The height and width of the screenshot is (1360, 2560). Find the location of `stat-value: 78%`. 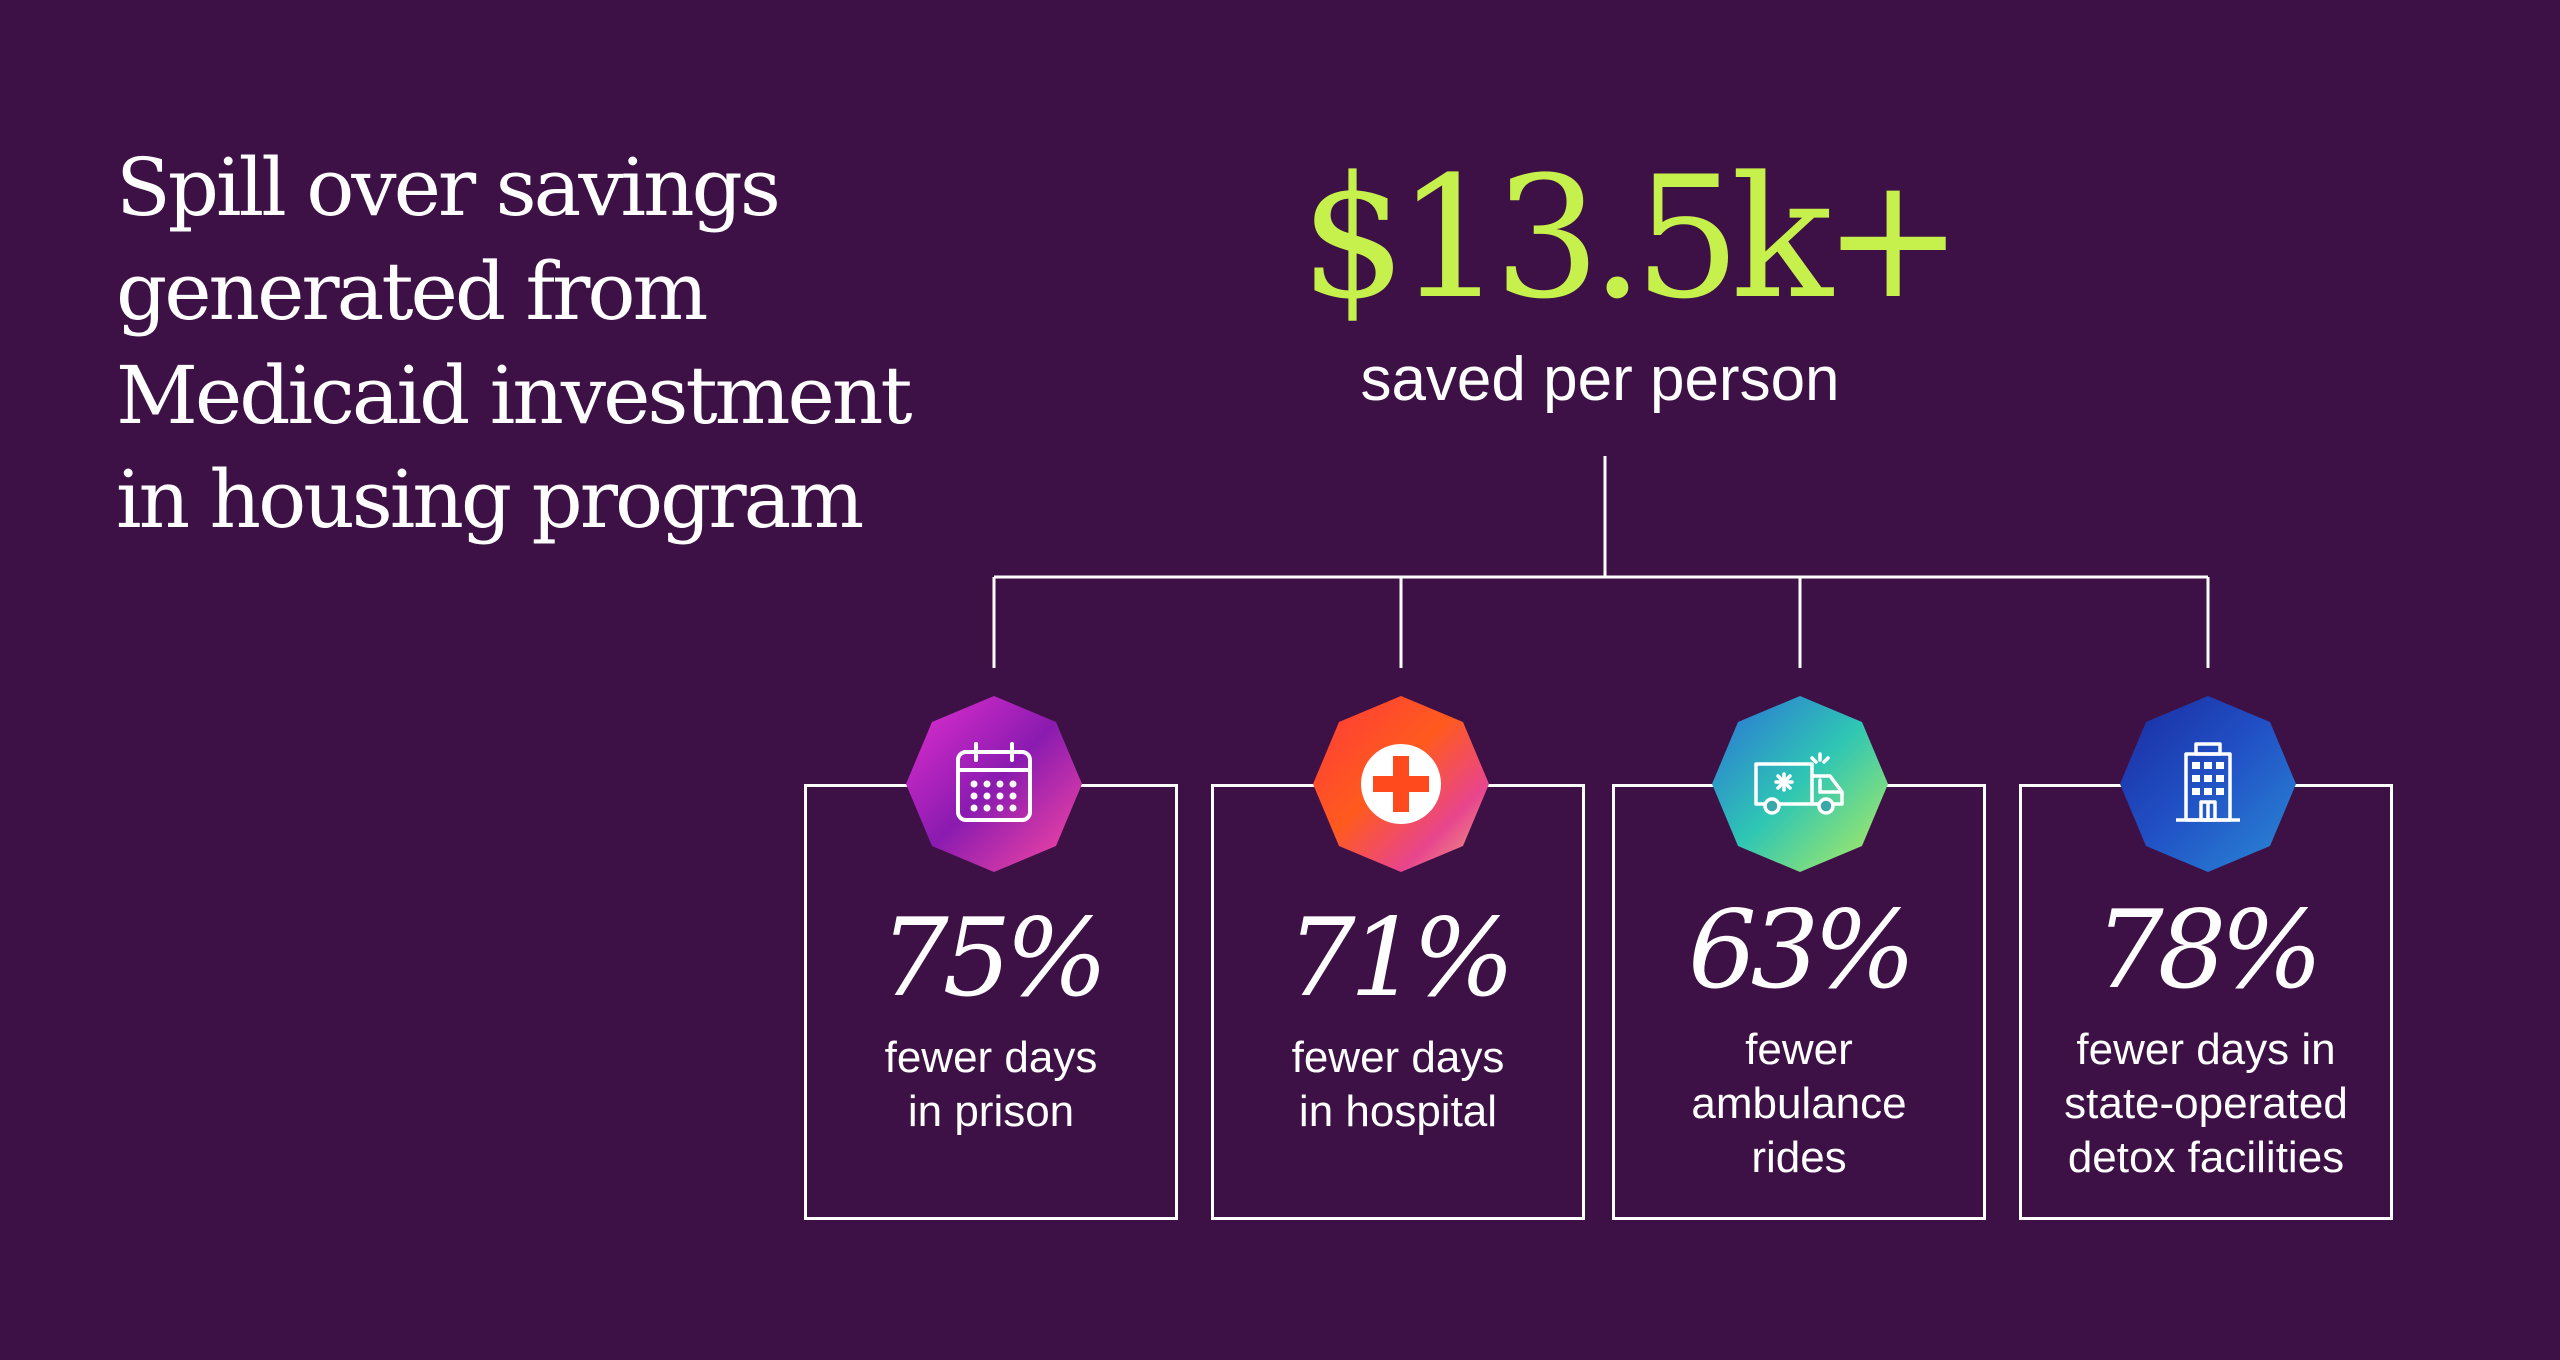

stat-value: 78% is located at coordinates (2208, 950).